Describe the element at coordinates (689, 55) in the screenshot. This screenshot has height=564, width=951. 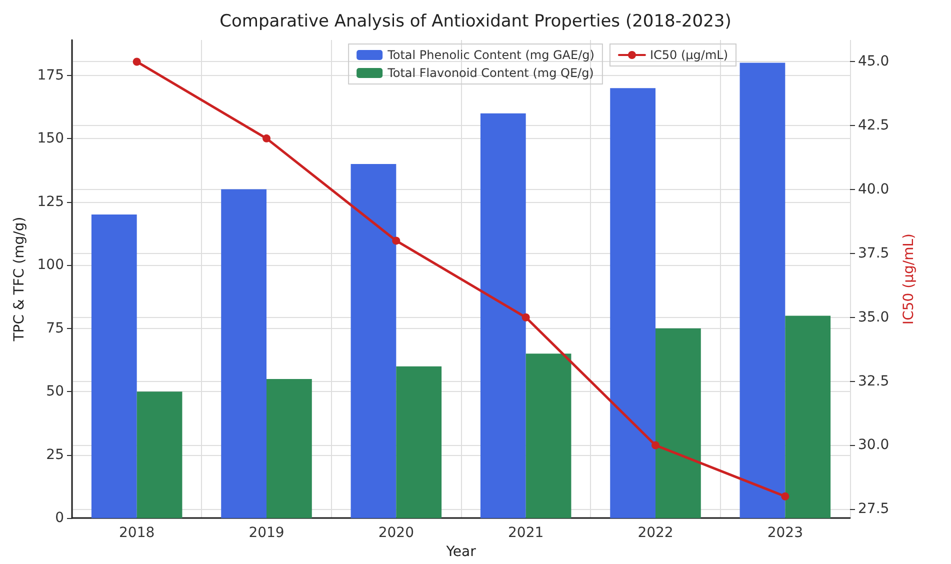
I see `legend-label: IC50 (μg/mL)` at that location.